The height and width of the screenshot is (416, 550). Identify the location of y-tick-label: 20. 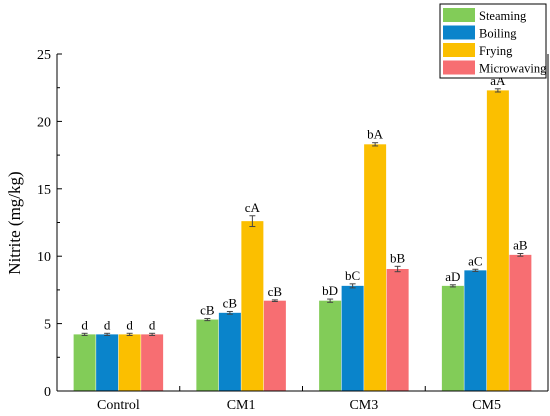
(44, 122).